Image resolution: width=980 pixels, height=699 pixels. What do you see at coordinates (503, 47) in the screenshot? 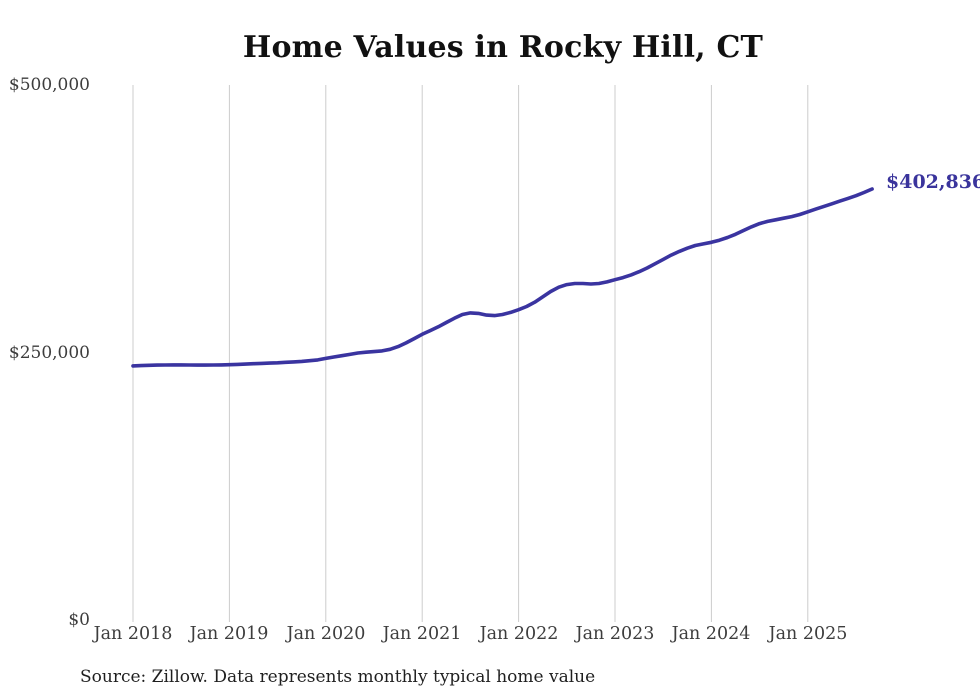
I see `chart-title: Home Values in Rocky Hill, CT` at bounding box center [503, 47].